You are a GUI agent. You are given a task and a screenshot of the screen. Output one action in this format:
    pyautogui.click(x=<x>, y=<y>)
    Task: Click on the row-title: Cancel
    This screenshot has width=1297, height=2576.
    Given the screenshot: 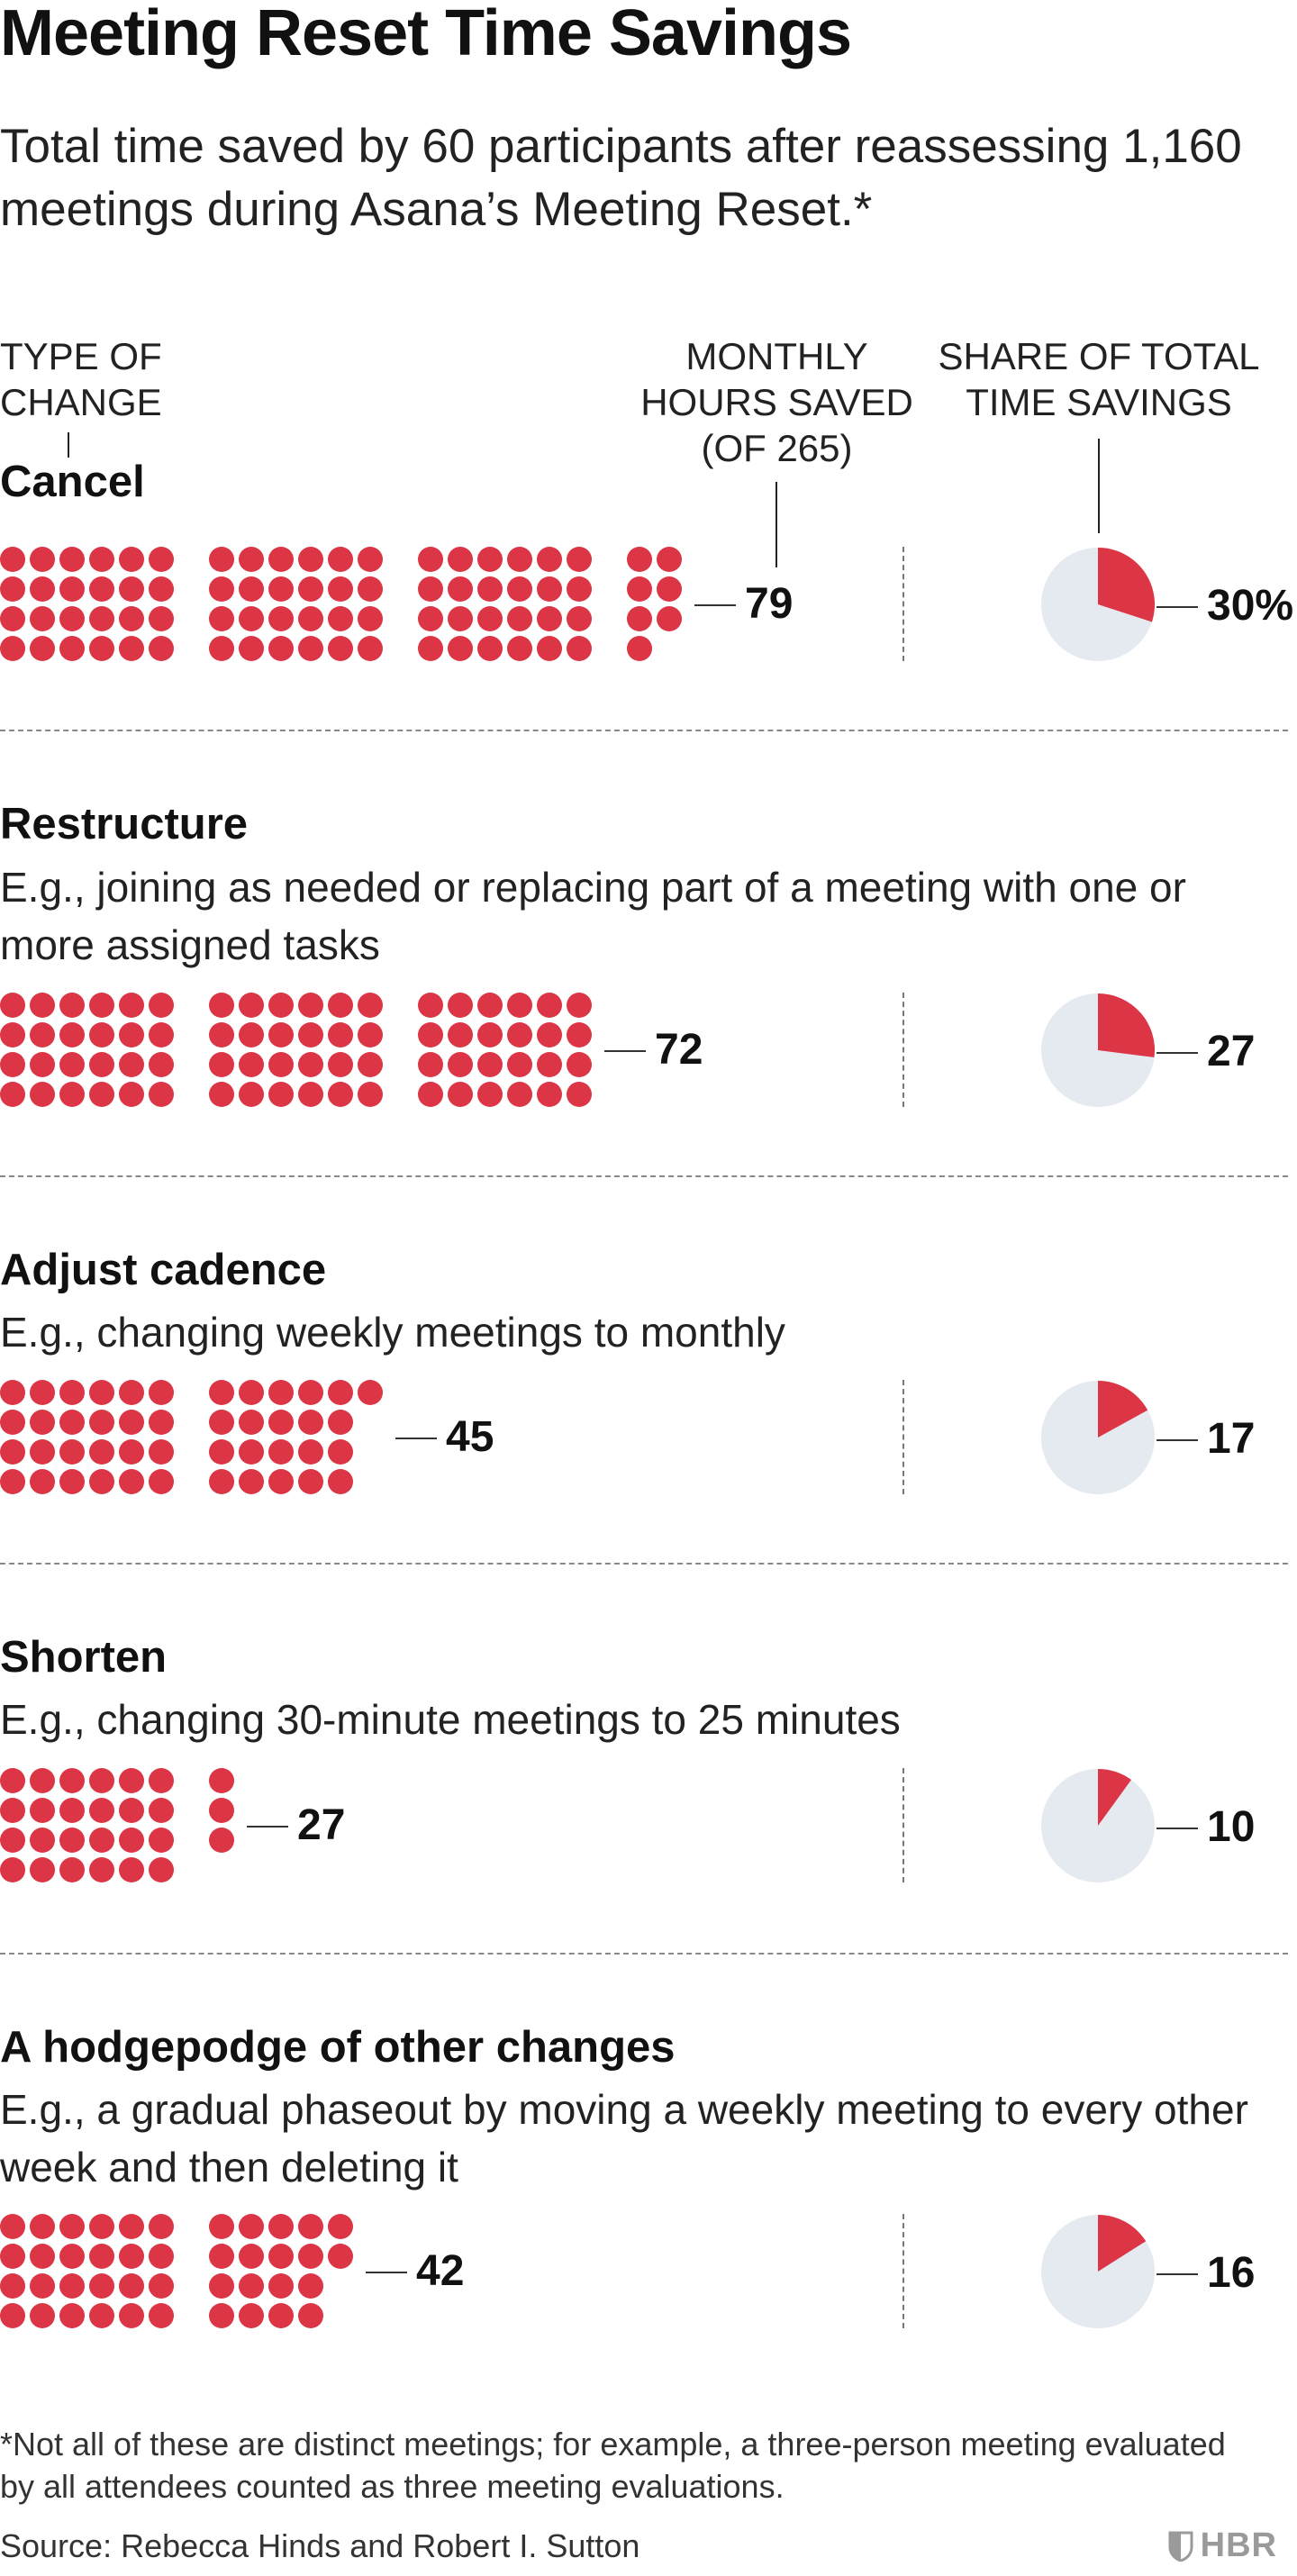 What is the action you would take?
    pyautogui.click(x=72, y=482)
    